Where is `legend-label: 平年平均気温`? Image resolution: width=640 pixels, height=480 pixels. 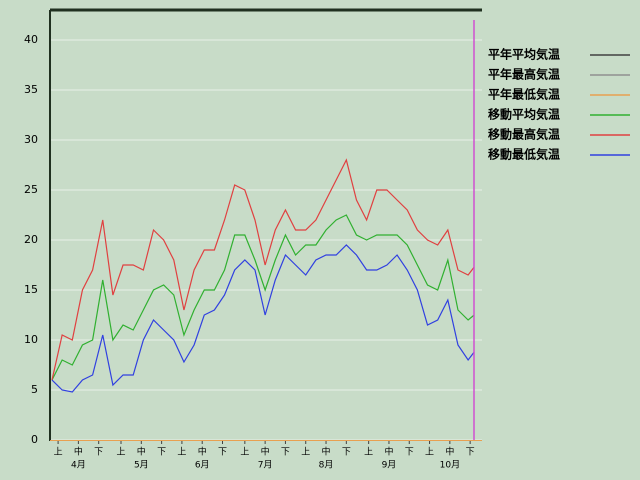 legend-label: 平年平均気温 is located at coordinates (524, 54).